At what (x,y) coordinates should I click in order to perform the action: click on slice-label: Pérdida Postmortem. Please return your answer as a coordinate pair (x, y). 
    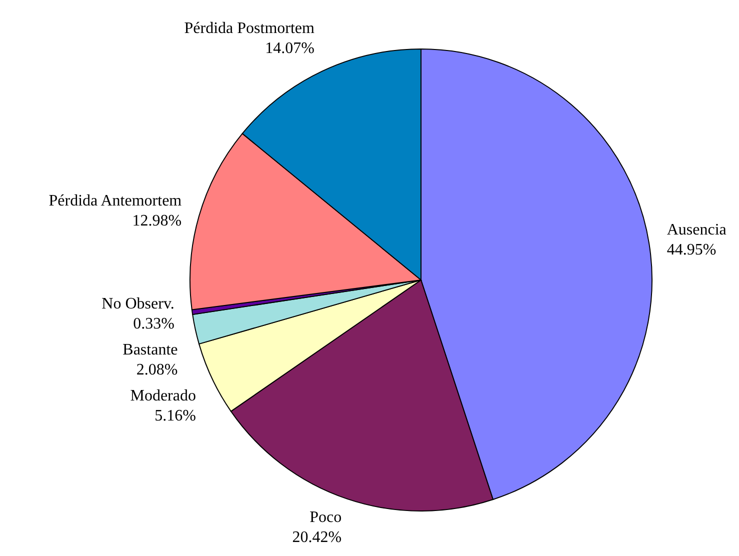
    Looking at the image, I should click on (250, 28).